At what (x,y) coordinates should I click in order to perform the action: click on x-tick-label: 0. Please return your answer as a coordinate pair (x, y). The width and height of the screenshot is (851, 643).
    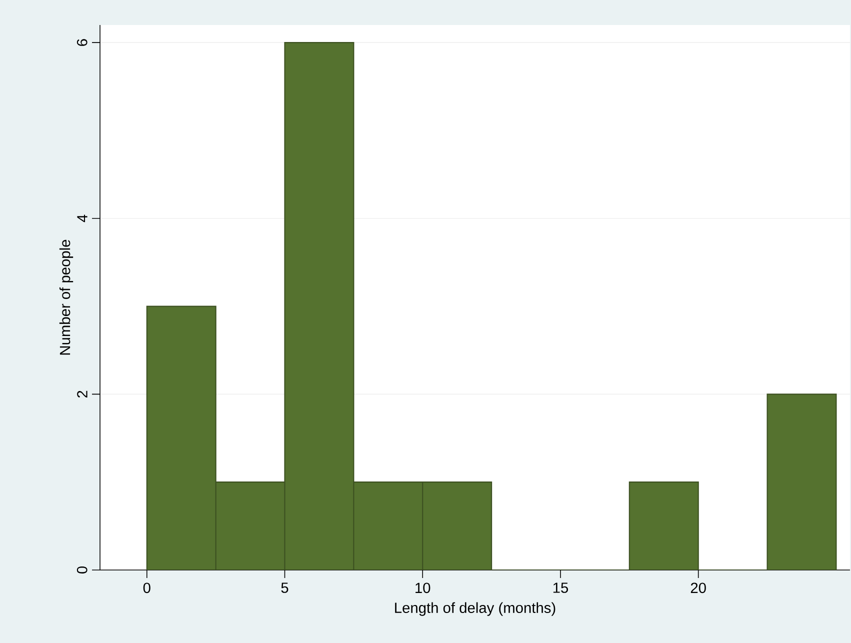
    Looking at the image, I should click on (146, 588).